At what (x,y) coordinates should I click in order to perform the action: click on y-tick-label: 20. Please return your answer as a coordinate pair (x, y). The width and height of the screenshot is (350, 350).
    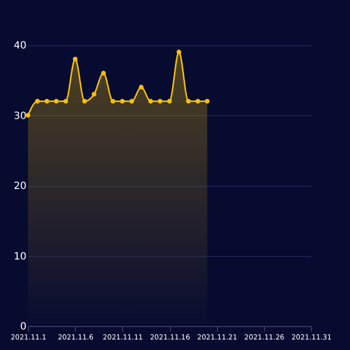
    Looking at the image, I should click on (20, 186).